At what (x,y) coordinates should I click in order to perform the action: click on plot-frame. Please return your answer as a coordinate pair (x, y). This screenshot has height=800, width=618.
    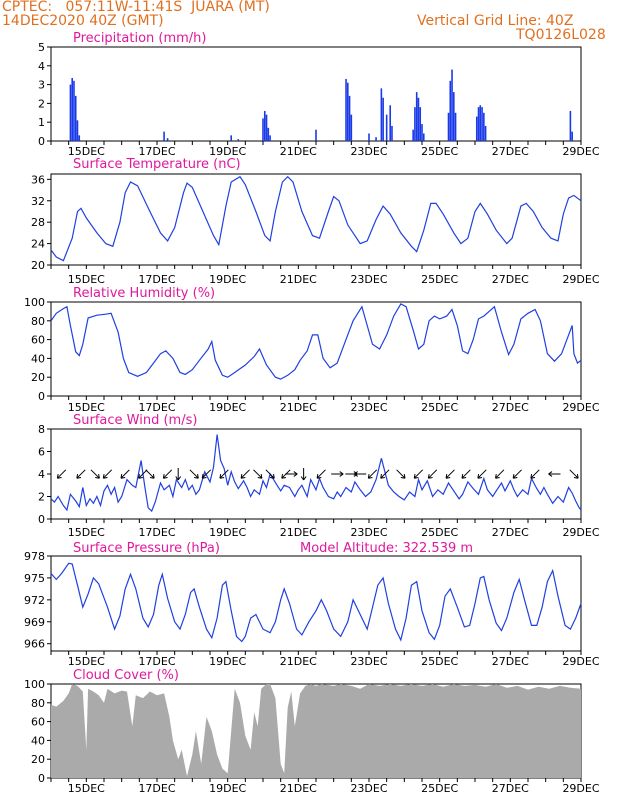
    Looking at the image, I should click on (316, 474).